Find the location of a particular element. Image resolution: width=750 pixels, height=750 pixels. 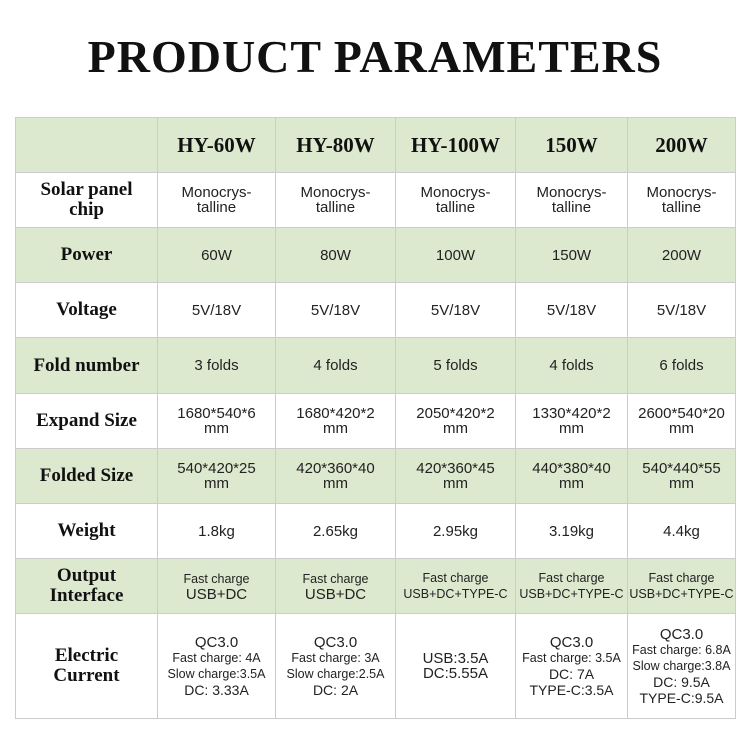

row-label: Solar panel chip is located at coordinates (87, 200).